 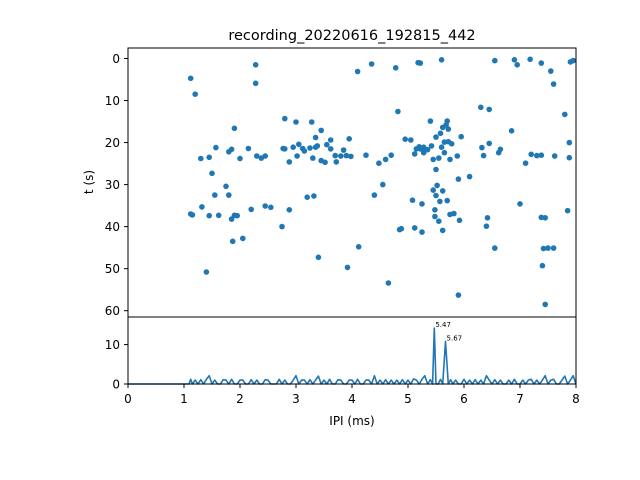 What do you see at coordinates (89, 182) in the screenshot?
I see `top-y-axis-label: t (s)` at bounding box center [89, 182].